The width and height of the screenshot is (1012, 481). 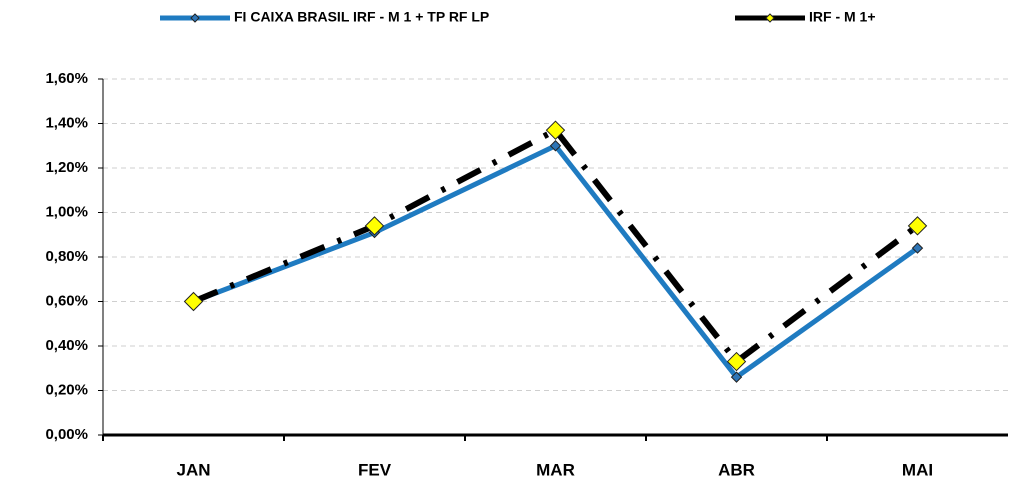 What do you see at coordinates (66, 256) in the screenshot?
I see `y-tick-label: 0,80%` at bounding box center [66, 256].